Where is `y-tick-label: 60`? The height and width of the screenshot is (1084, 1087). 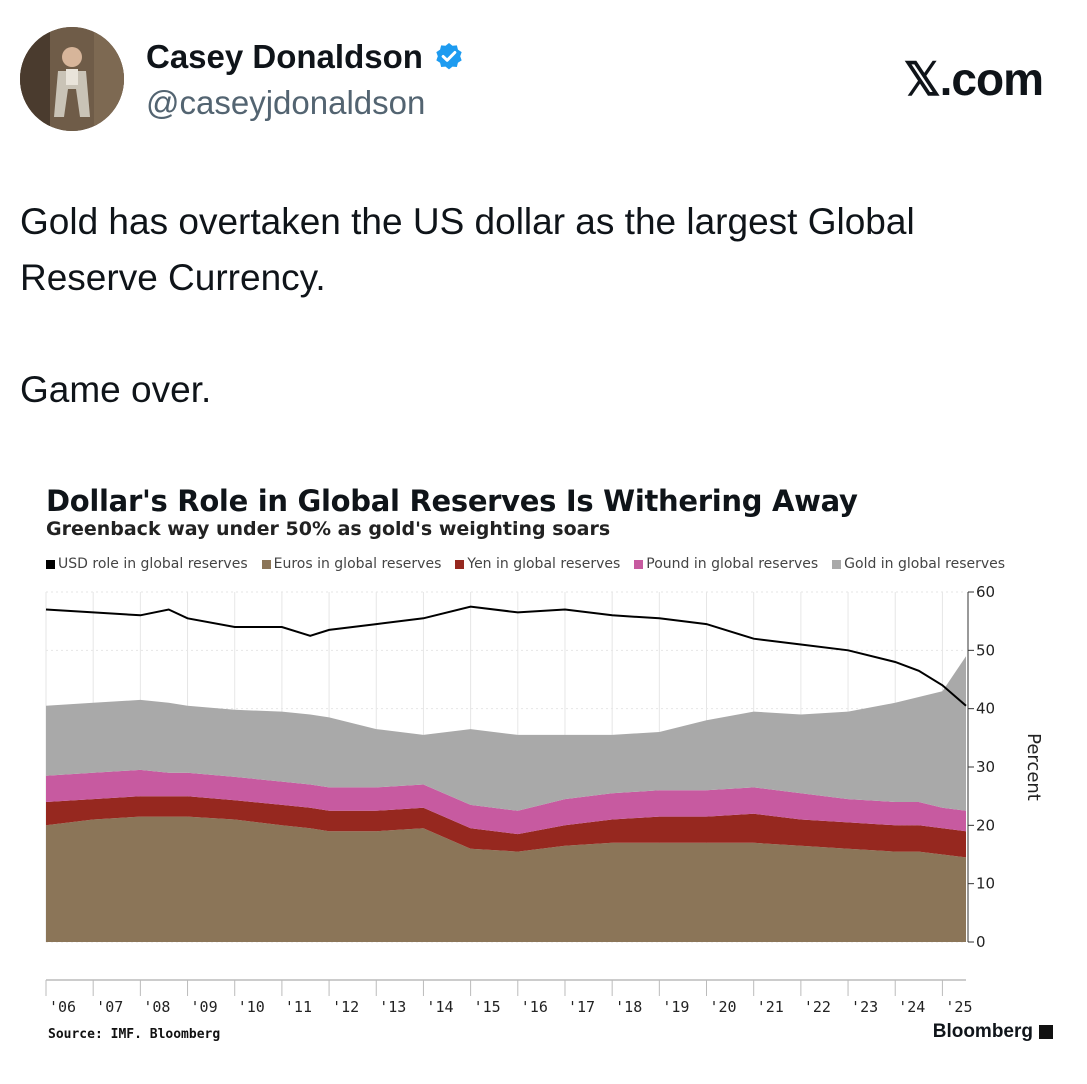 y-tick-label: 60 is located at coordinates (985, 592).